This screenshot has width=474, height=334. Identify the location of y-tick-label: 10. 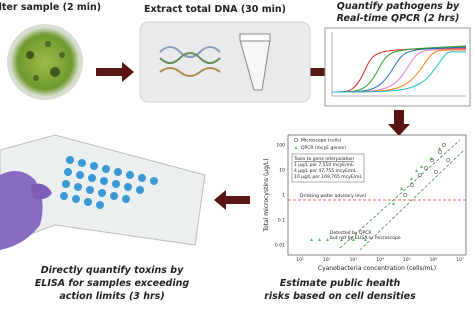
(282, 171).